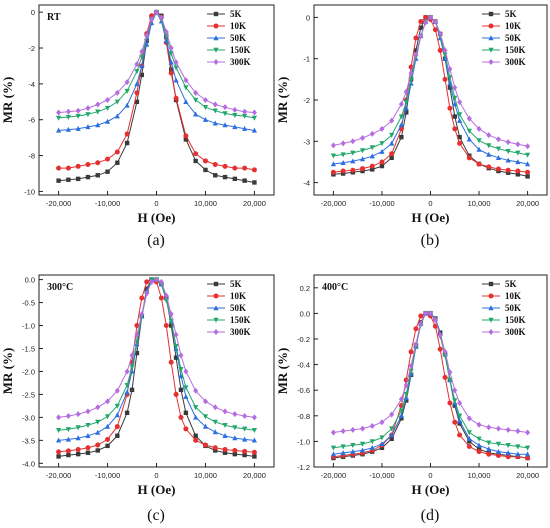 The height and width of the screenshot is (528, 550). Describe the element at coordinates (504, 320) in the screenshot. I see `legend-entry: 150K` at that location.